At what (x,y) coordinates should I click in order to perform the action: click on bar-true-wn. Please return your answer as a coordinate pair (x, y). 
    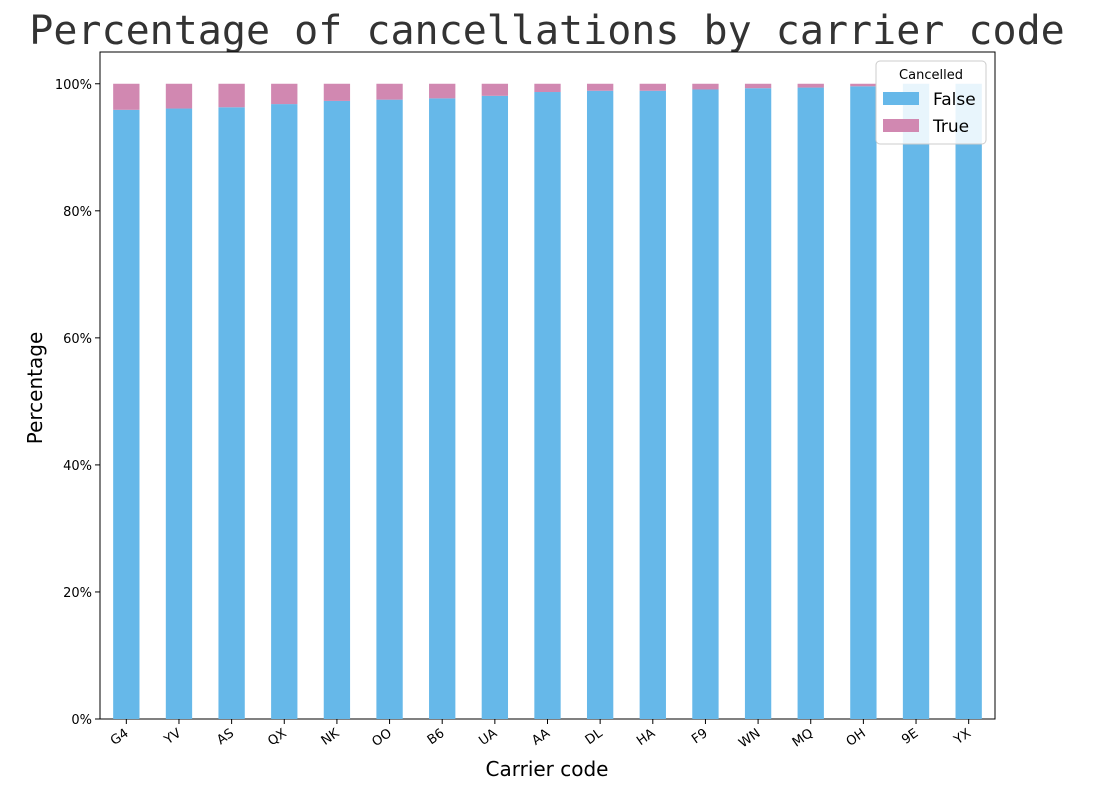
    Looking at the image, I should click on (758, 86).